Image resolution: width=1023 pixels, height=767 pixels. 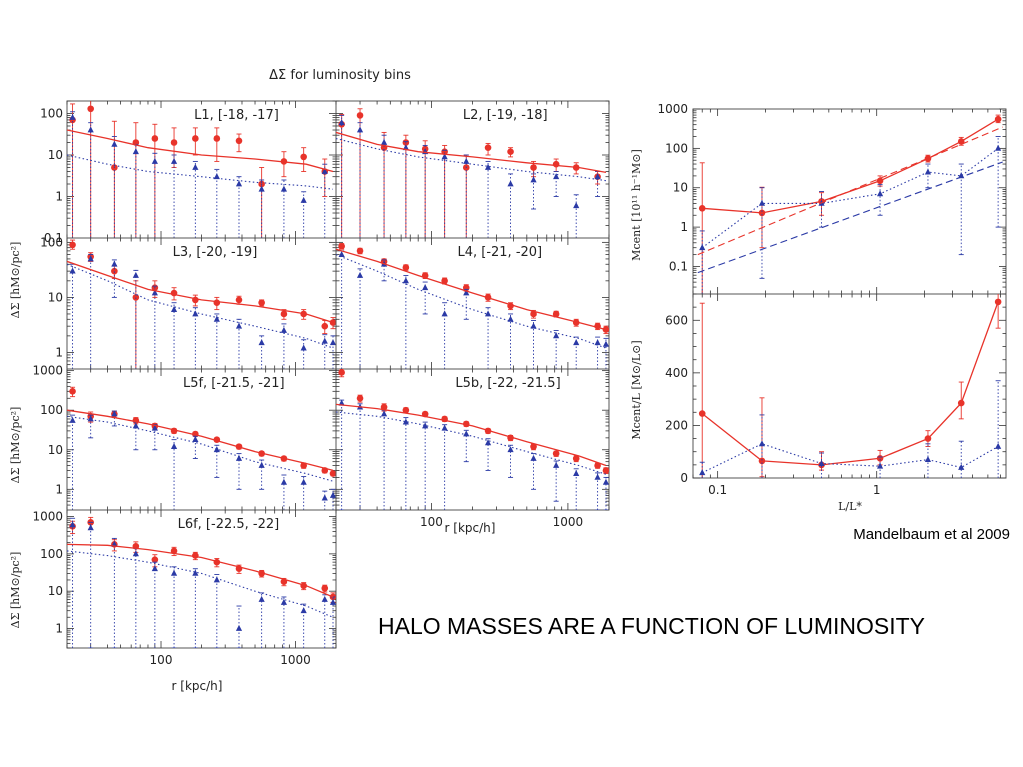 What do you see at coordinates (161, 660) in the screenshot?
I see `x-tick-label: 100` at bounding box center [161, 660].